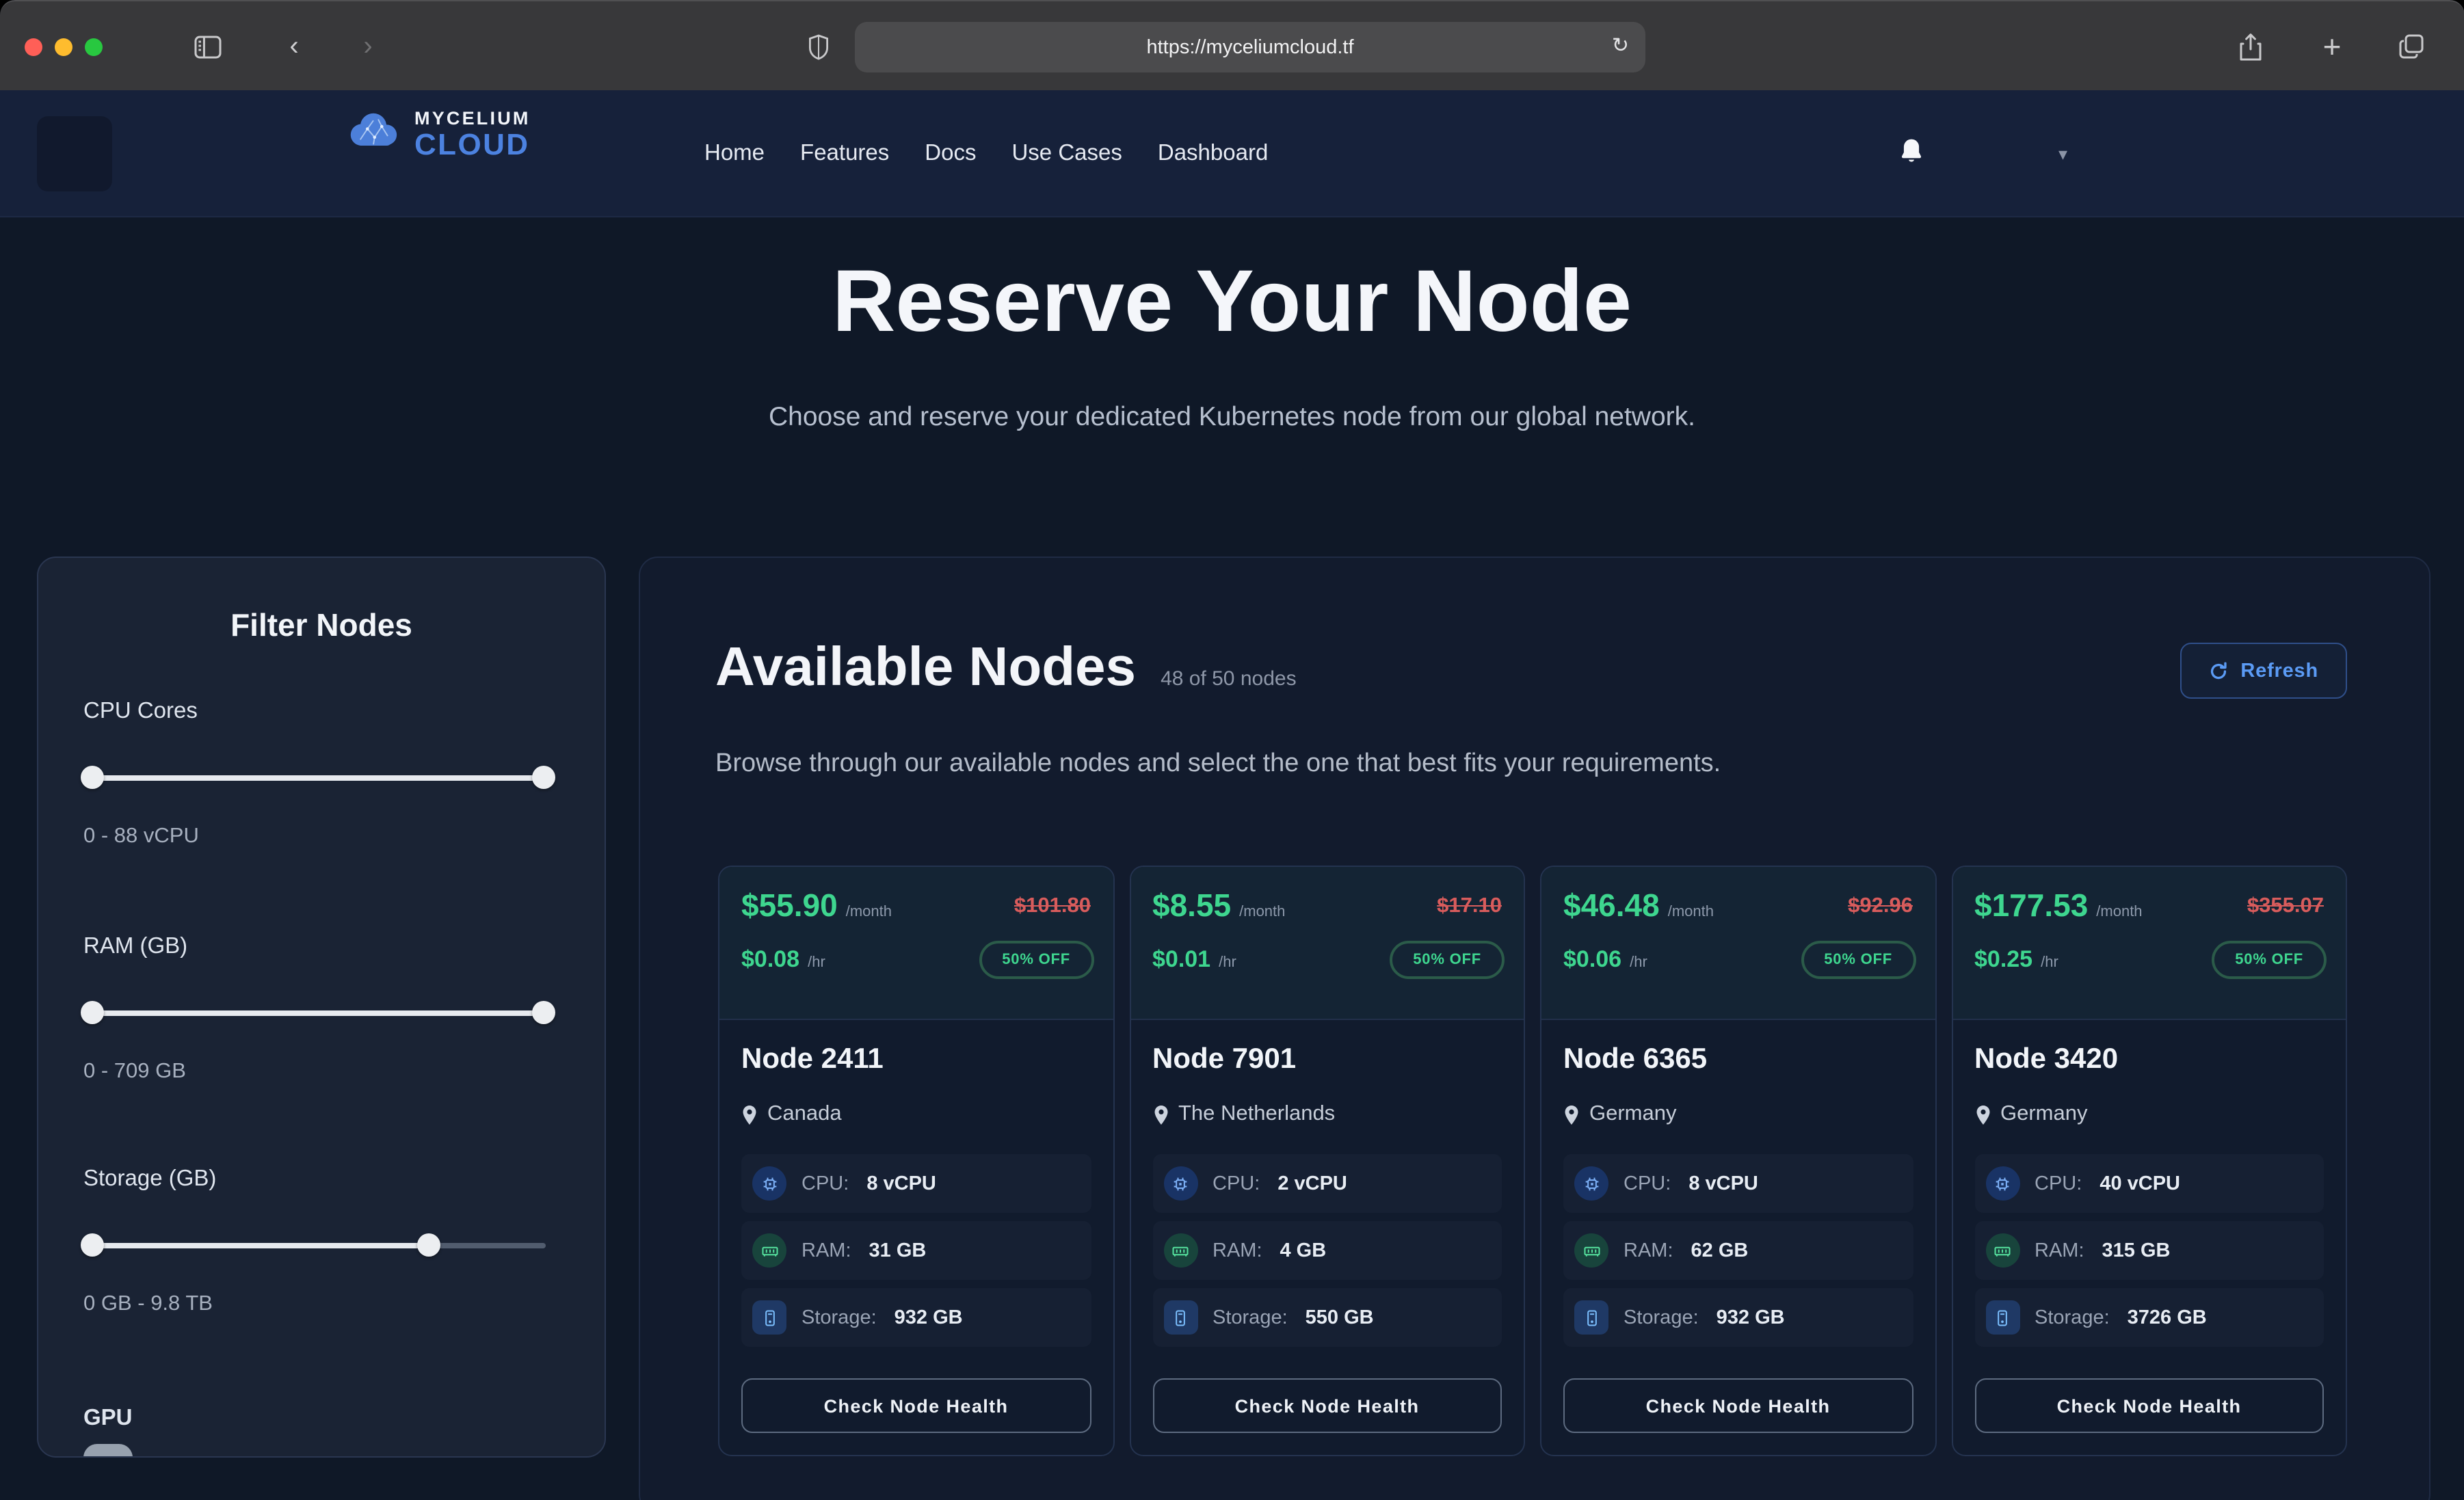 The height and width of the screenshot is (1500, 2464). What do you see at coordinates (94, 46) in the screenshot?
I see `window-zoom-button` at bounding box center [94, 46].